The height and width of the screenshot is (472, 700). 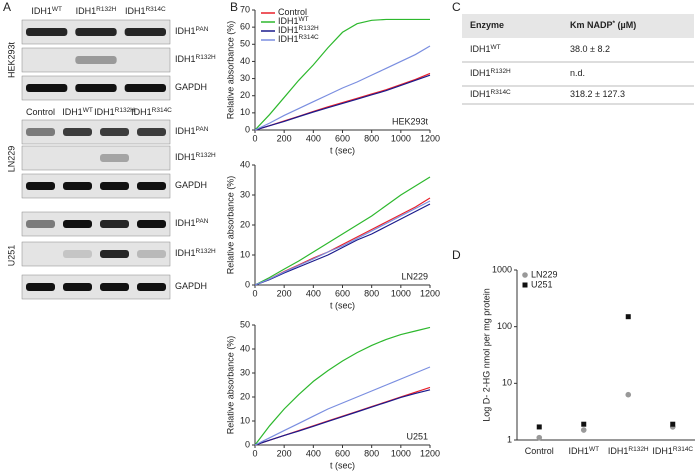 I want to click on legend-label-sup: R132H, so click(x=309, y=28).